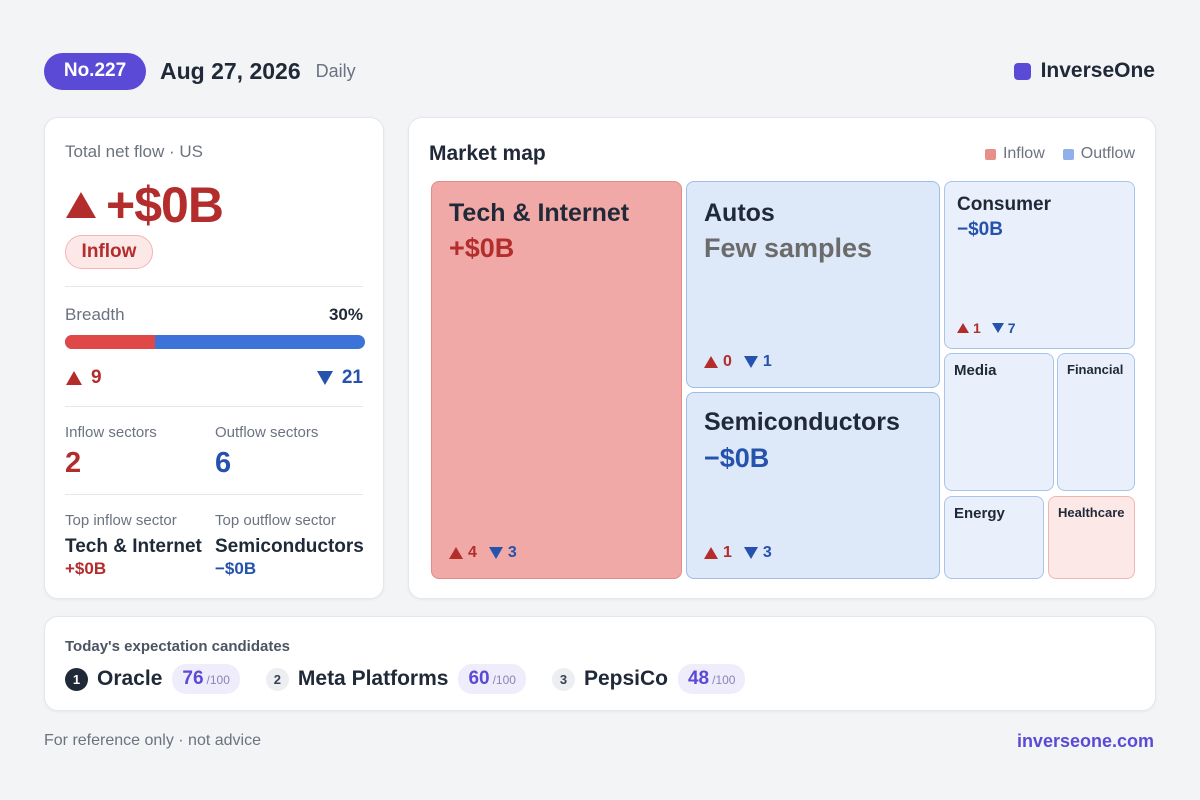 This screenshot has width=1200, height=800. I want to click on total-flow-label: Total net flow · US, so click(134, 151).